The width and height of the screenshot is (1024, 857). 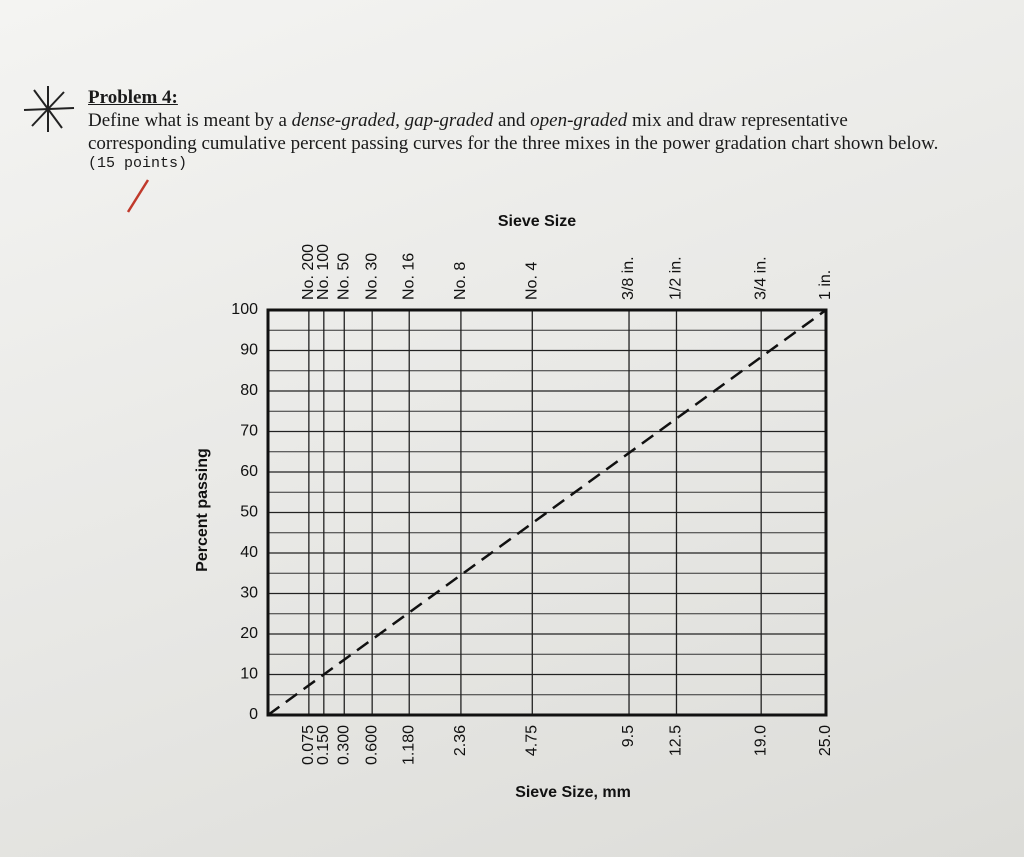 I want to click on y-tick-label: 0, so click(x=253, y=714).